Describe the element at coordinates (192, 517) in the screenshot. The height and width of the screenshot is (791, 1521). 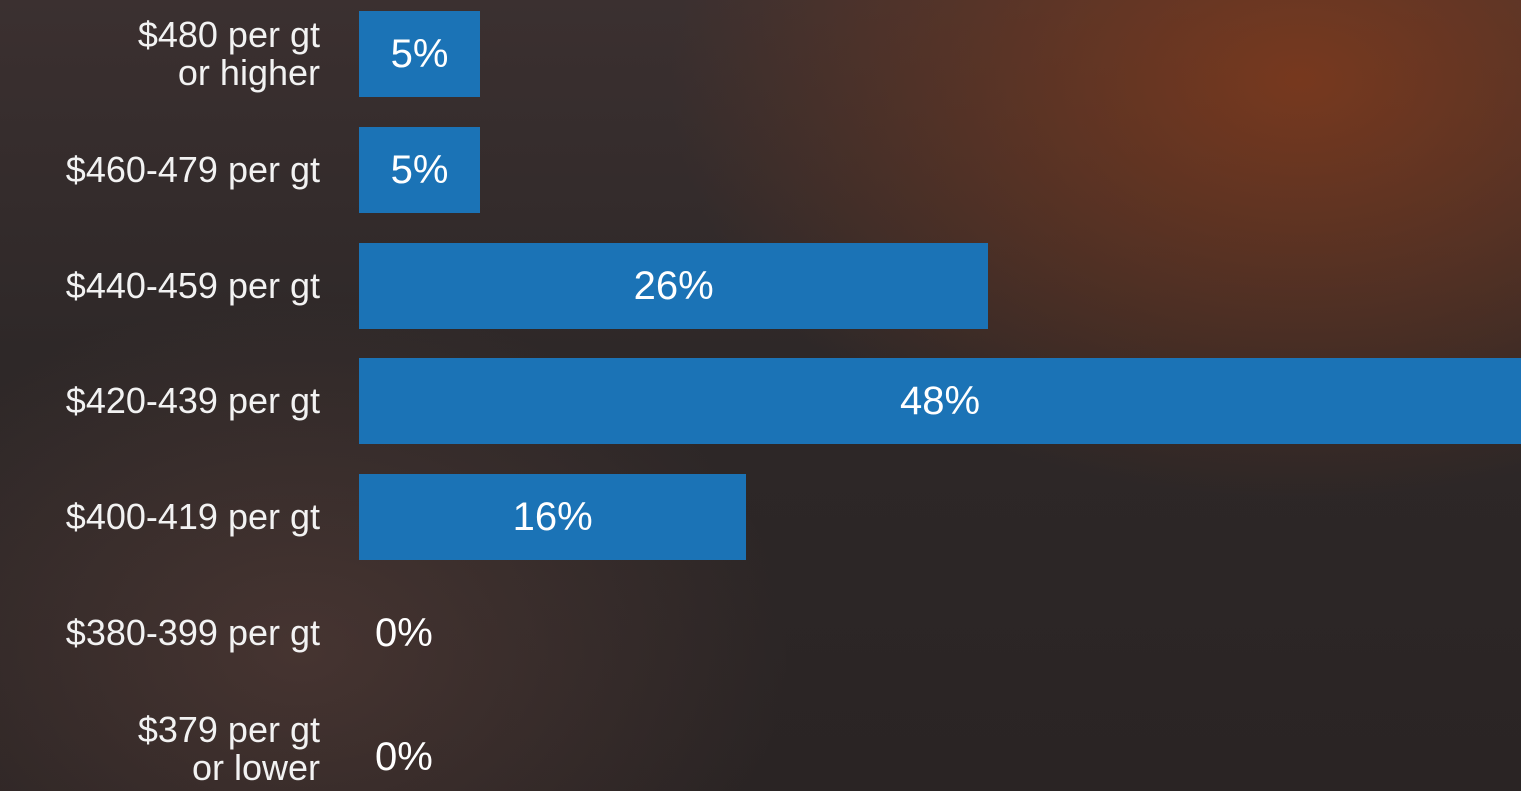
I see `category-label: $400-419 per gt` at that location.